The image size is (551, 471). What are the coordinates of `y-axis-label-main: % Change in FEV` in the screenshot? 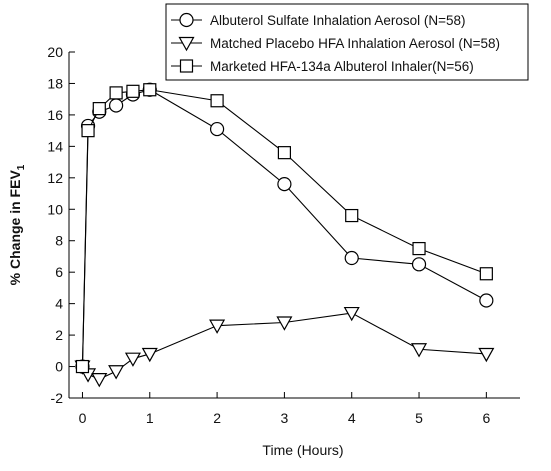 It's located at (15, 228).